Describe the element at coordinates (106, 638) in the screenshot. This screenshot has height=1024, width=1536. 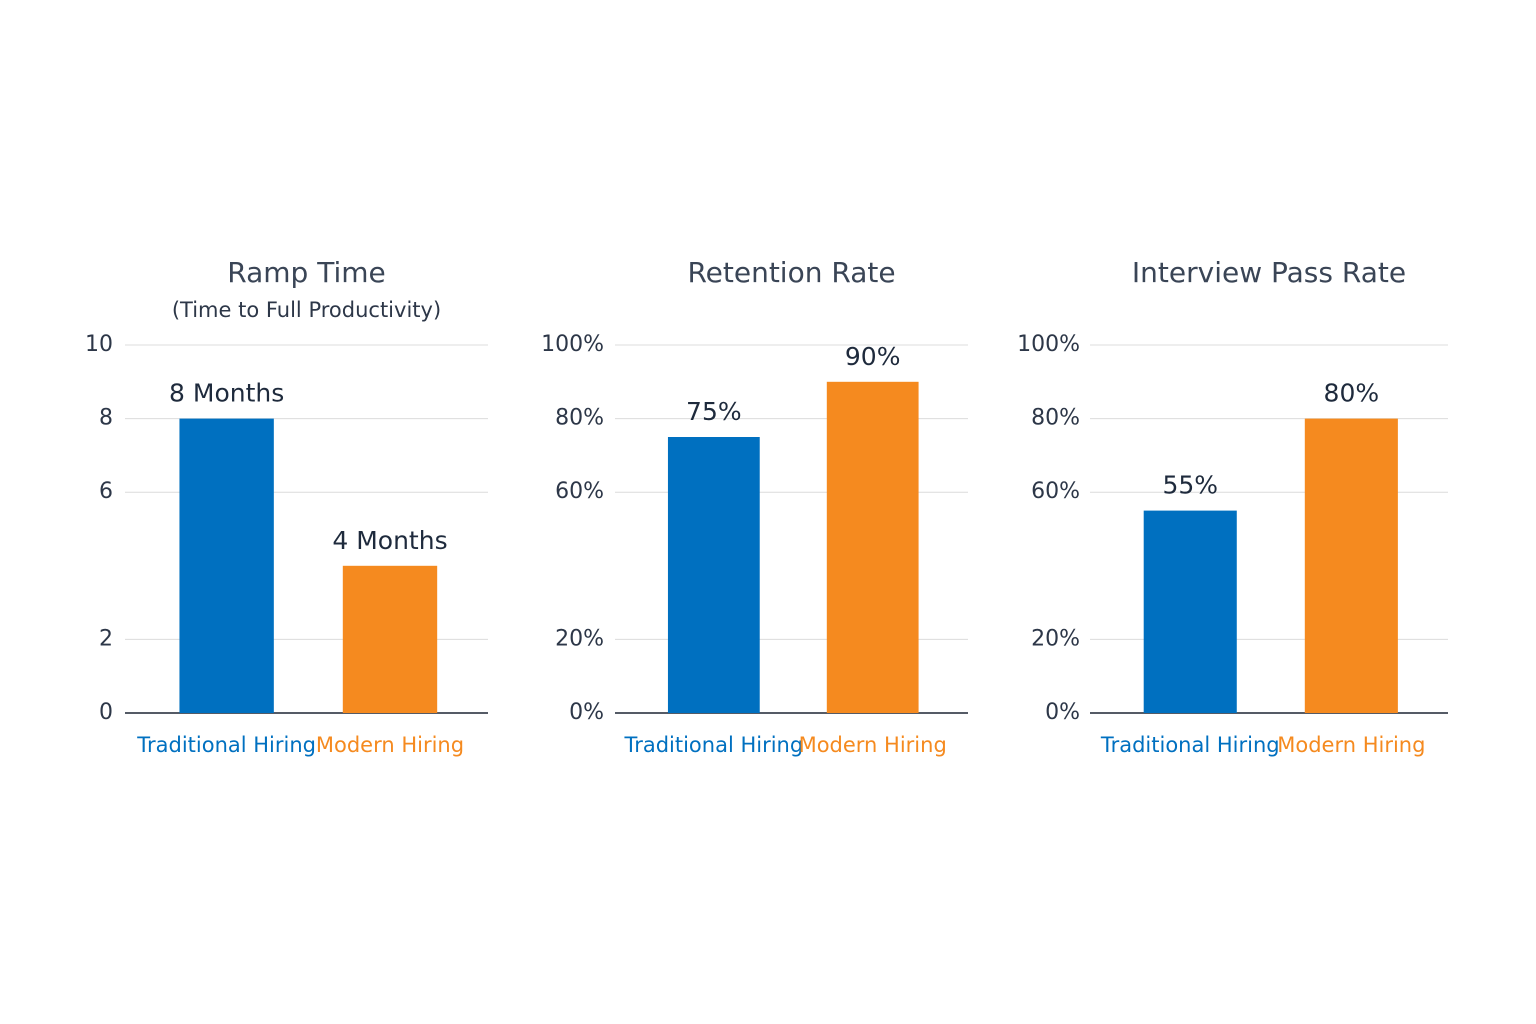
I see `y-tick-label: 2` at that location.